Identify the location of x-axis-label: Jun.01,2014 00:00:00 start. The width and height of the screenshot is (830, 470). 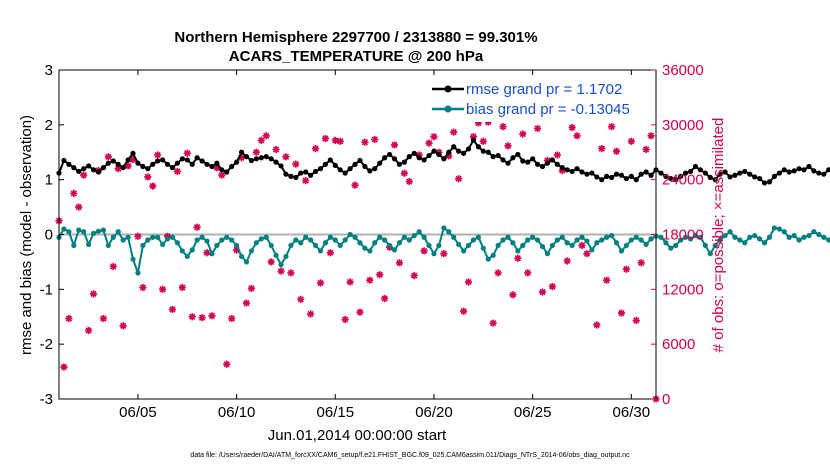
(357, 435).